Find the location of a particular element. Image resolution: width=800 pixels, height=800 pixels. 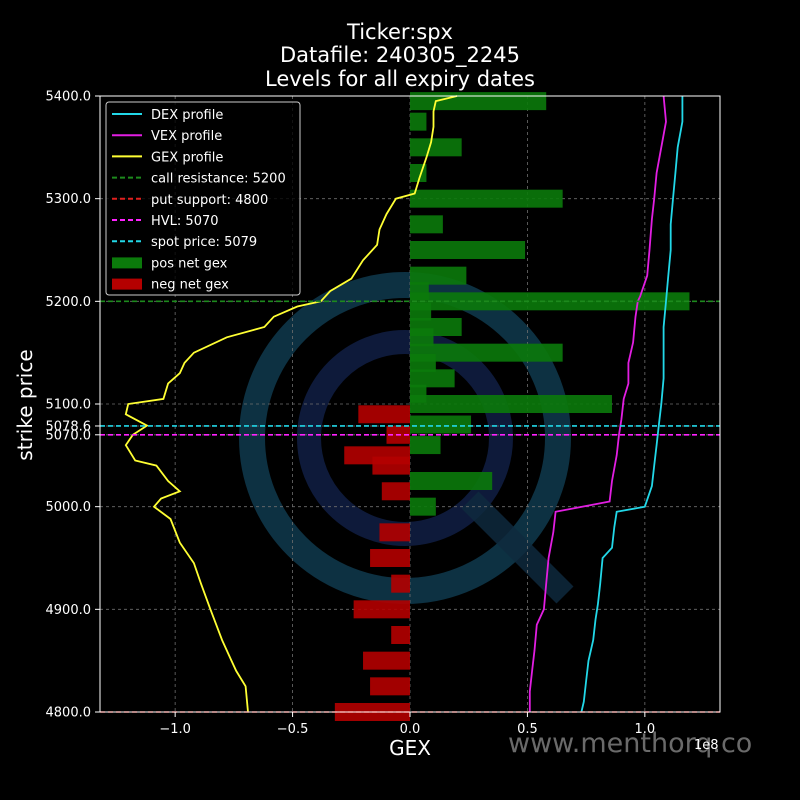

y-tick-label: 4800.0 is located at coordinates (69, 713).